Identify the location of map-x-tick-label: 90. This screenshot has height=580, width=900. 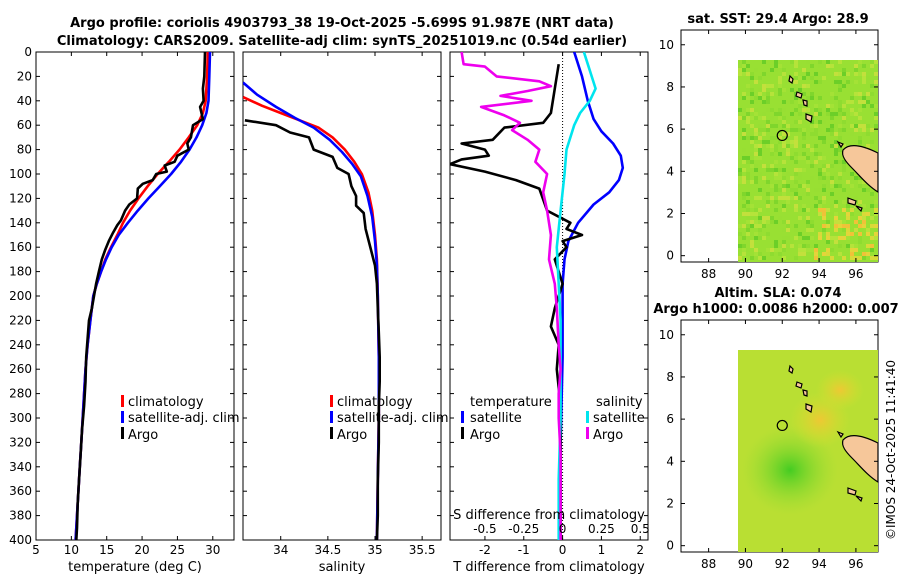
(745, 274).